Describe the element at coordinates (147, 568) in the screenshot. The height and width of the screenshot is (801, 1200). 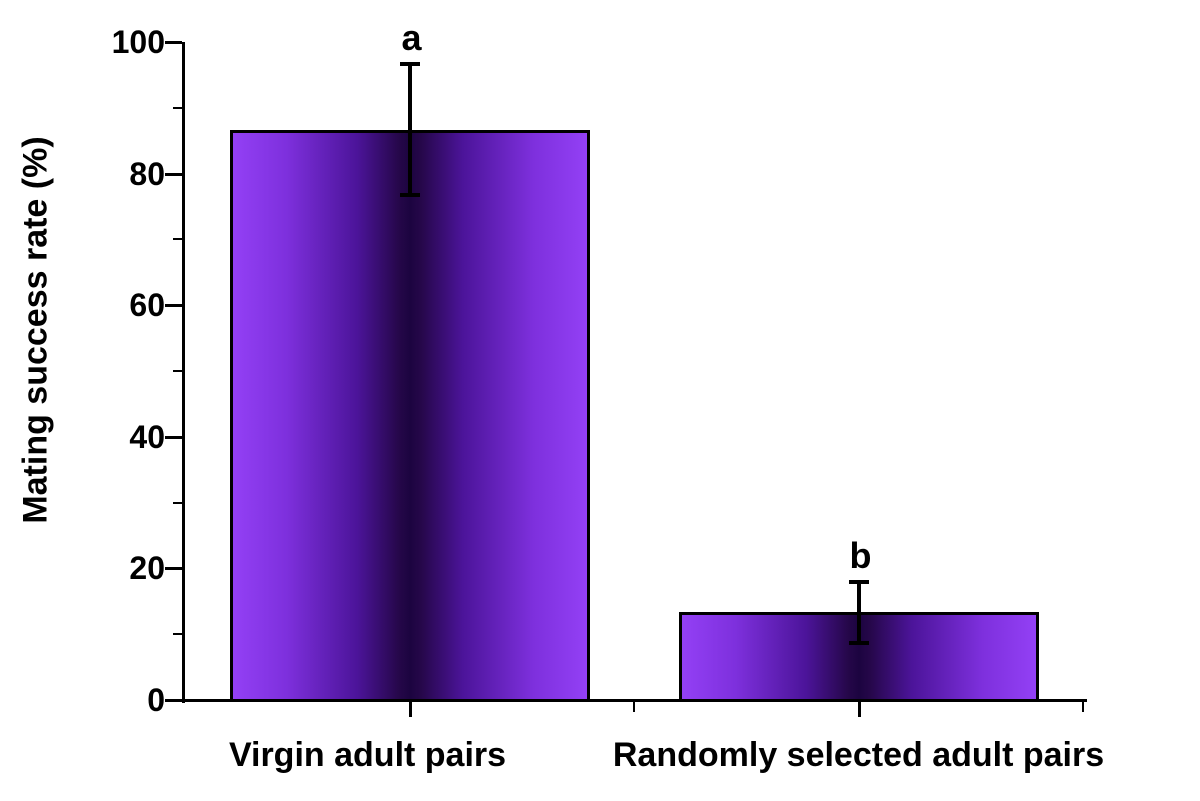
I see `y-tick-label: 20` at that location.